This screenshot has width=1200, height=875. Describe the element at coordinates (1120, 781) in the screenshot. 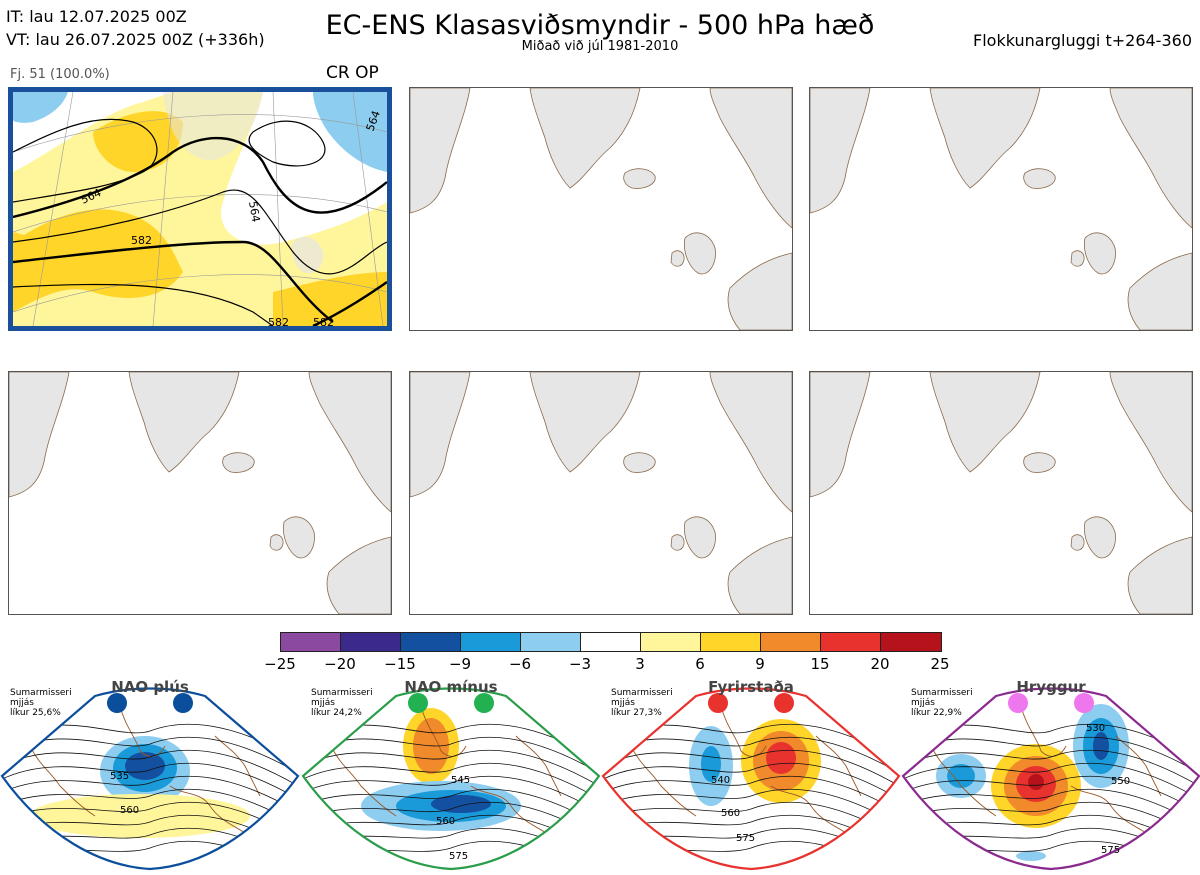

I see `contour-label: 550` at that location.